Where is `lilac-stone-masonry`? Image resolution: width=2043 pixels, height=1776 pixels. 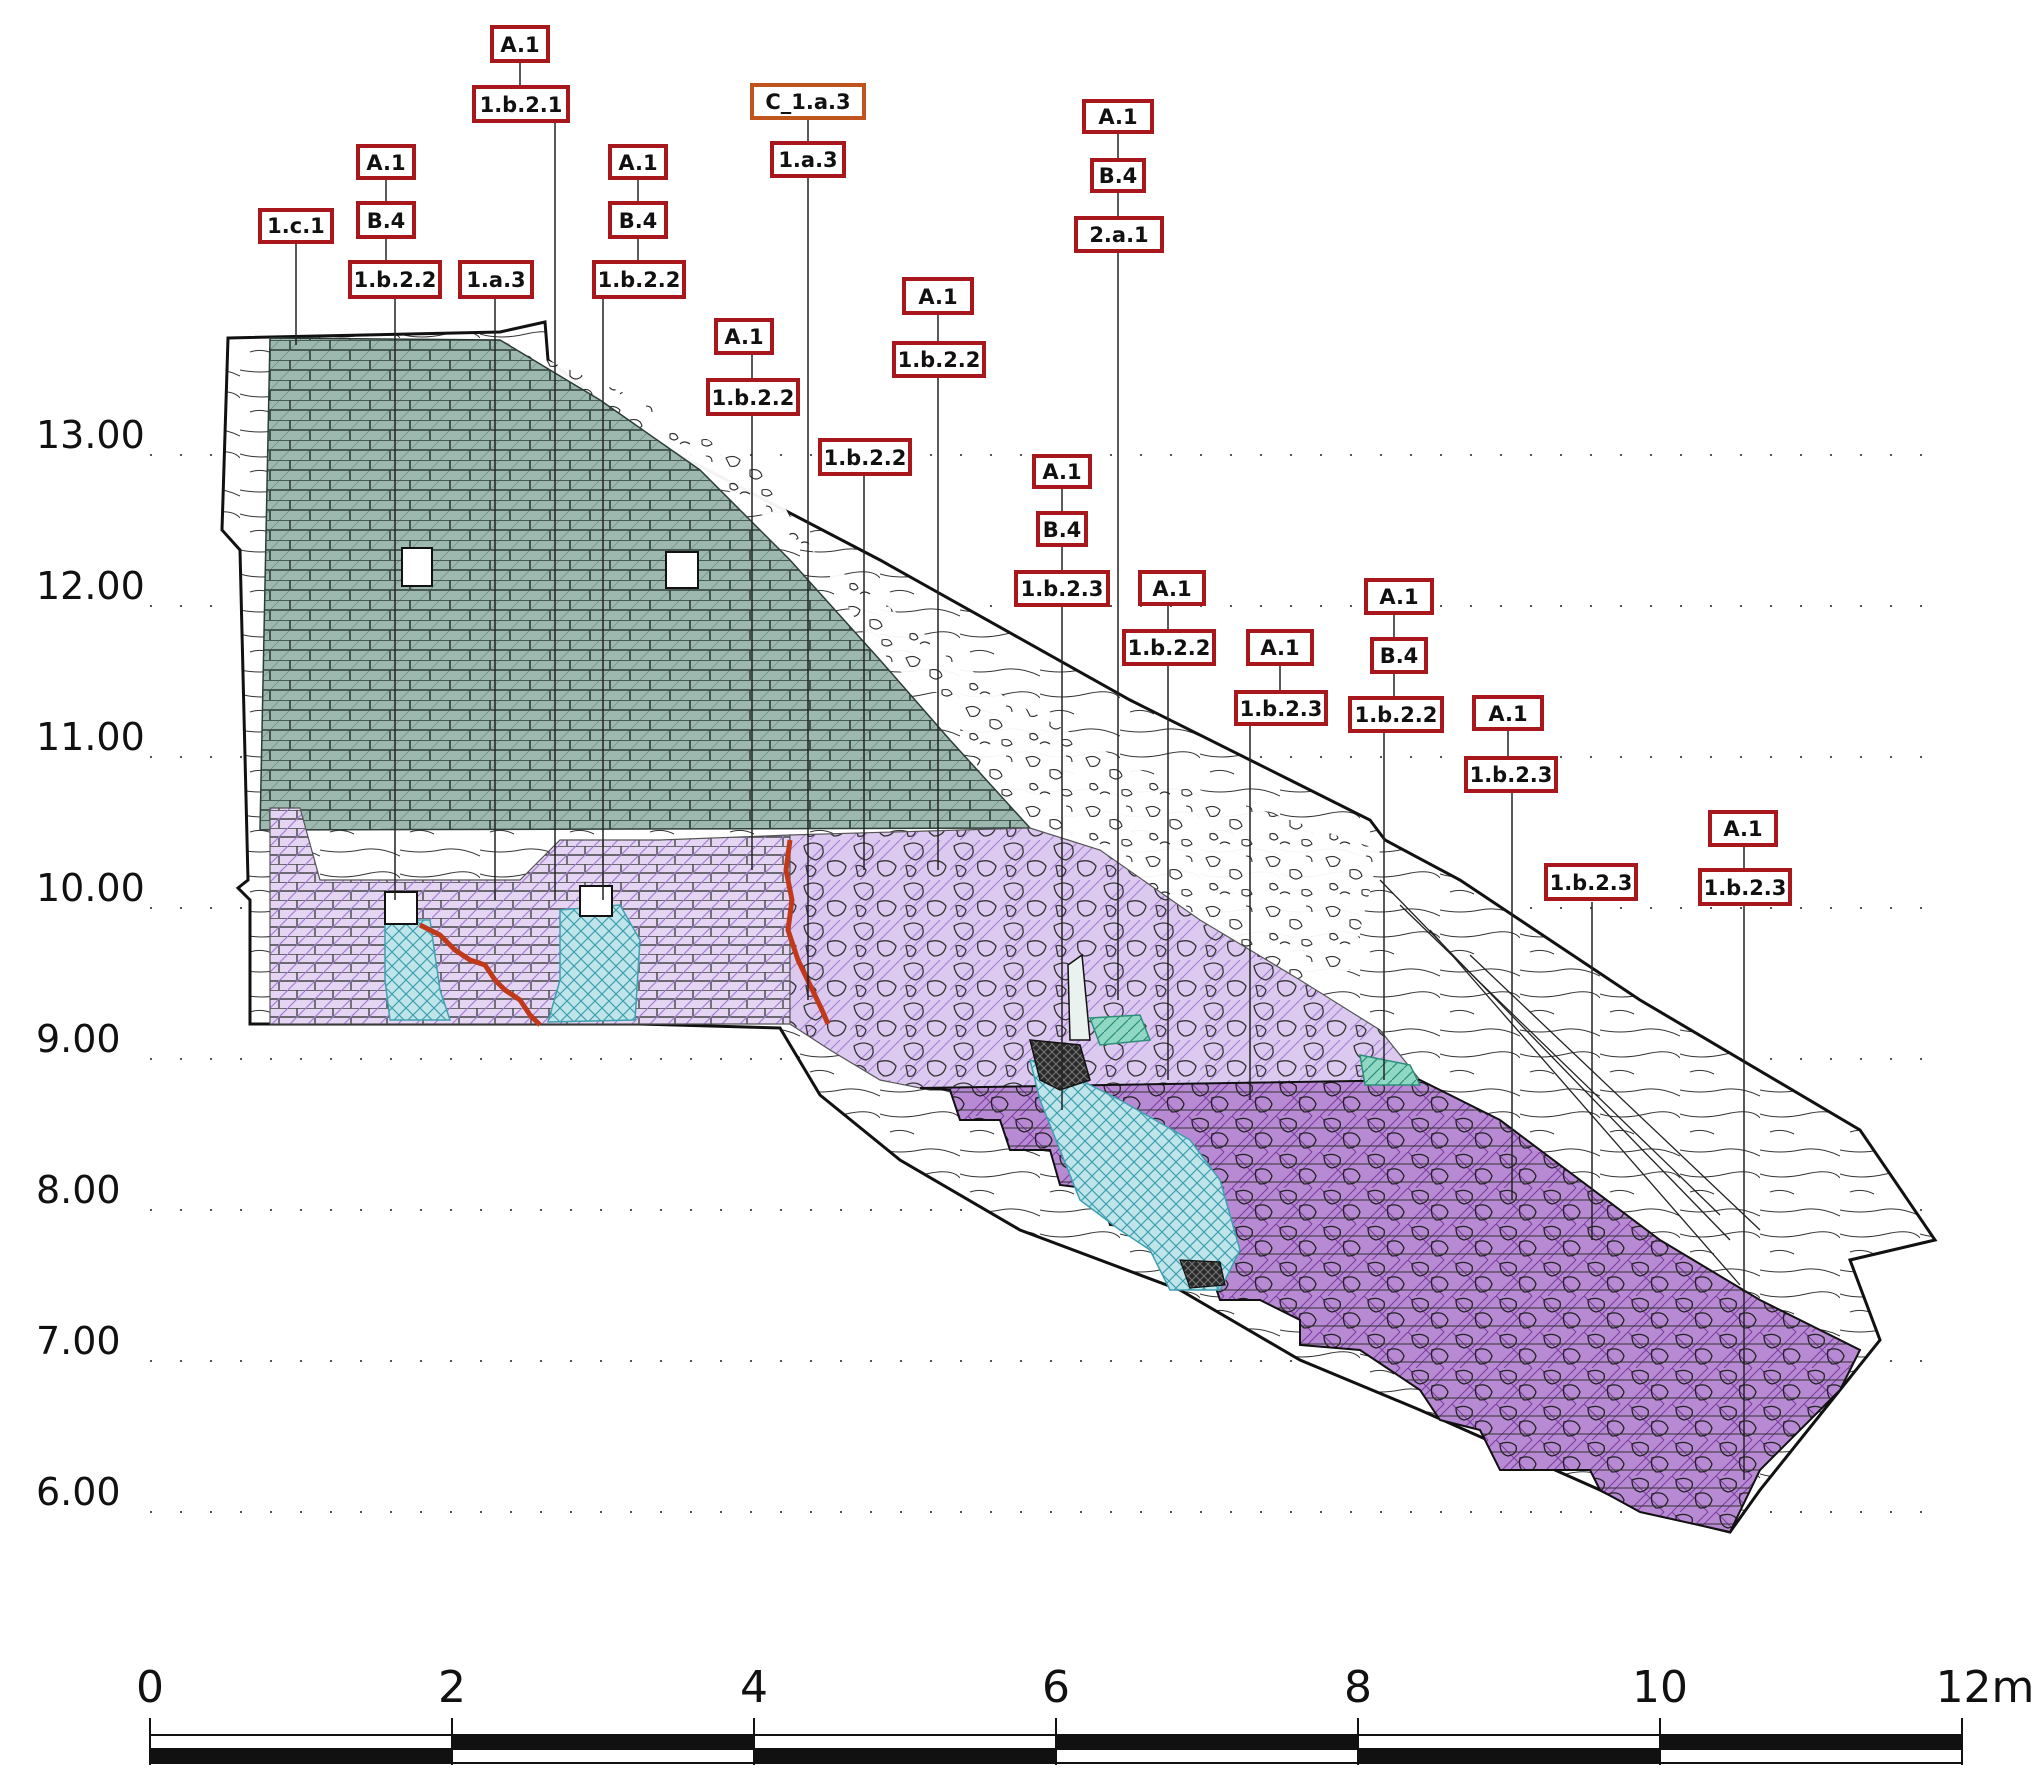 lilac-stone-masonry is located at coordinates (1105, 959).